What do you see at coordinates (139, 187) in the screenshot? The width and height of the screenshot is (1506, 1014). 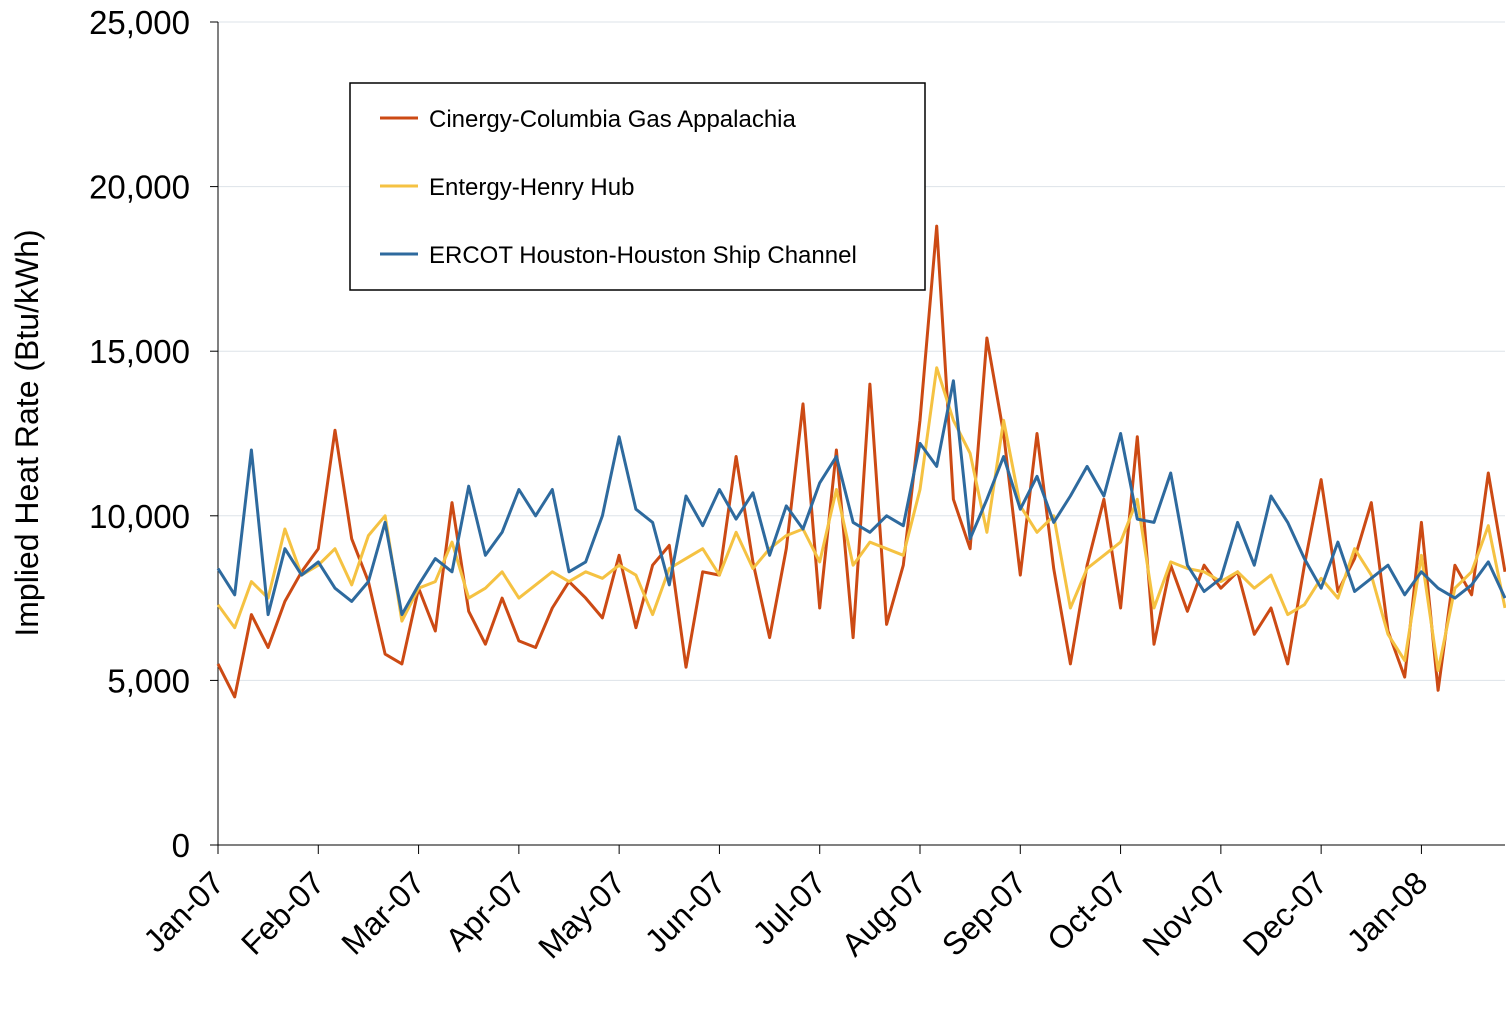 I see `y-tick-label: 20,000` at bounding box center [139, 187].